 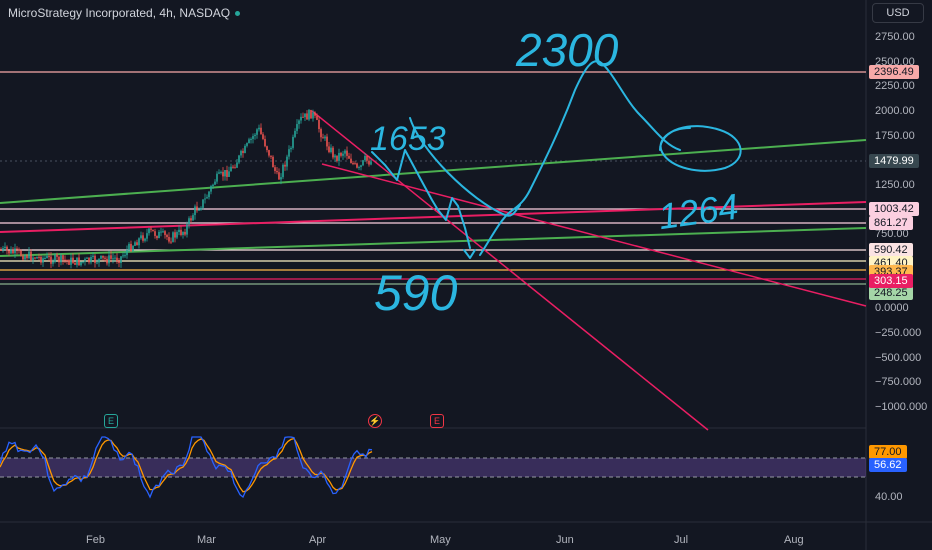 I want to click on price-tag-2396: 2396.49, so click(x=894, y=72).